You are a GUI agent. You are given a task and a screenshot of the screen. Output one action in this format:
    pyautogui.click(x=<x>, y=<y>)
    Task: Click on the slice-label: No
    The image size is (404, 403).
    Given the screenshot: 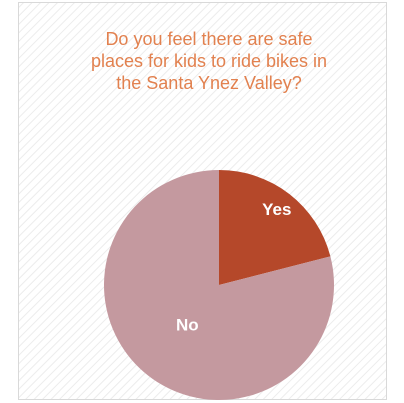 What is the action you would take?
    pyautogui.click(x=187, y=324)
    